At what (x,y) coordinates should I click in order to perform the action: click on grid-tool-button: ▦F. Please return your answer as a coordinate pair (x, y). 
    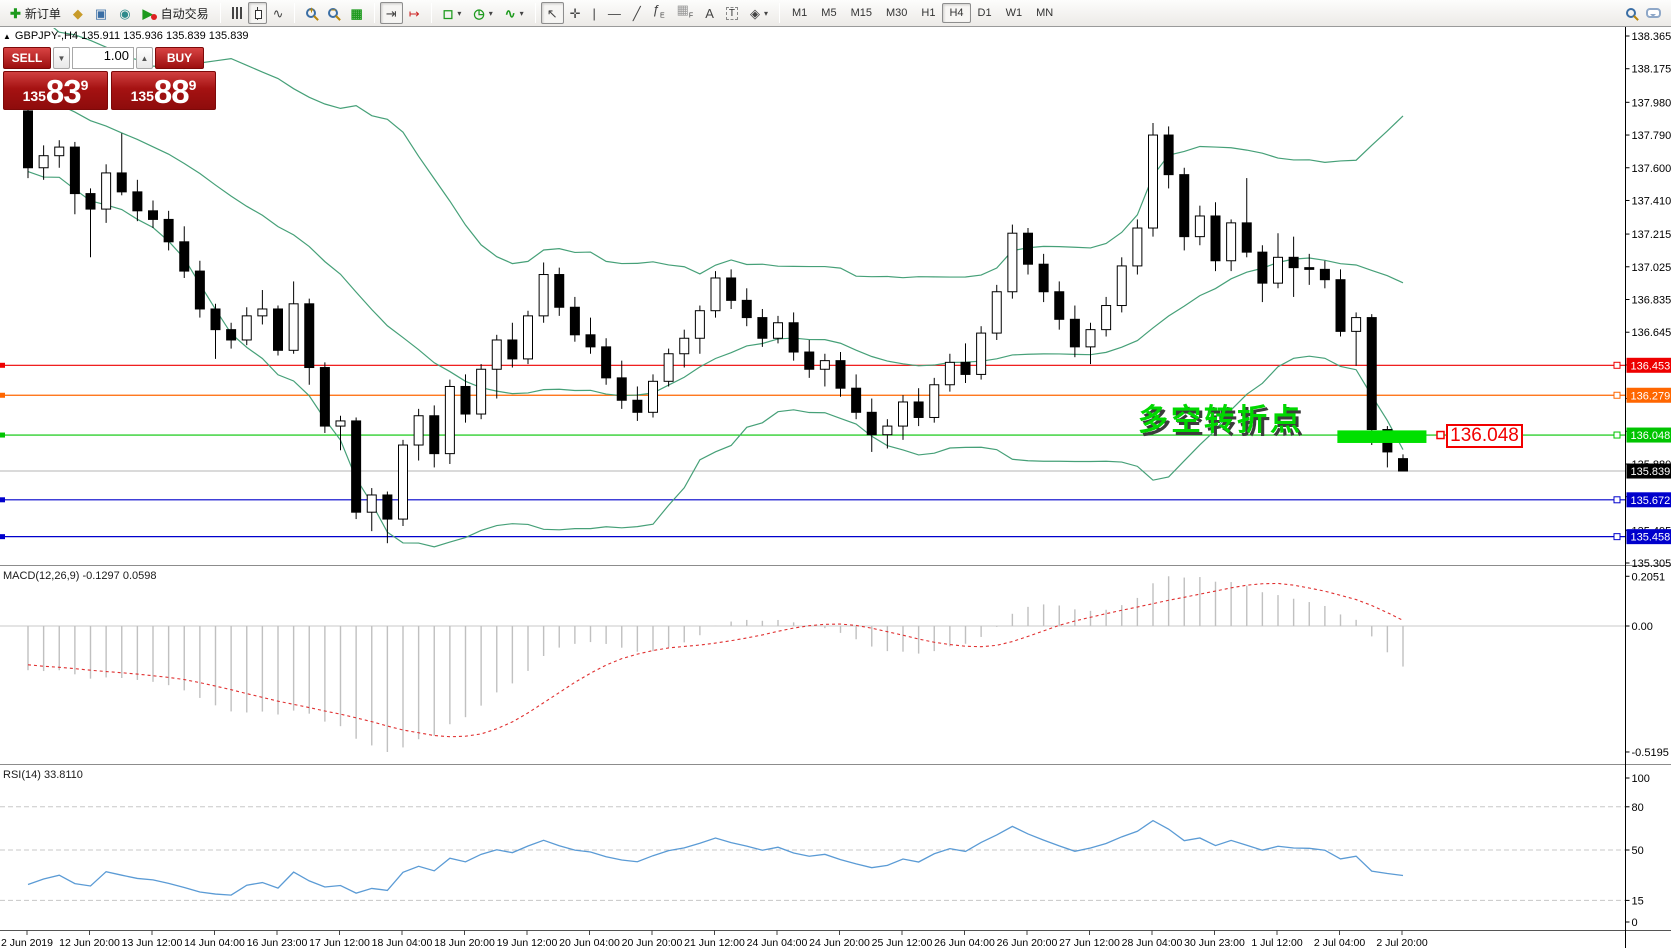
    Looking at the image, I should click on (685, 13).